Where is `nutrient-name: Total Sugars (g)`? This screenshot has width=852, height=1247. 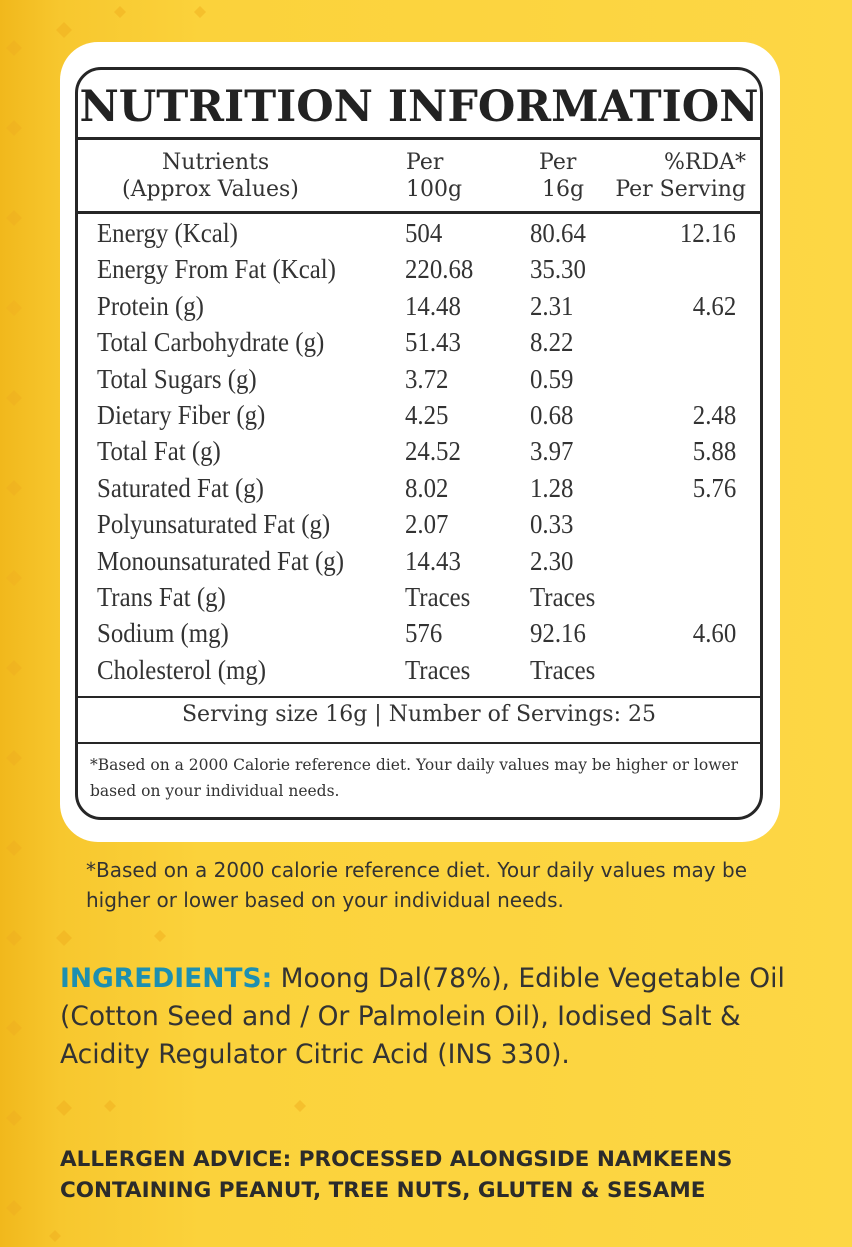
nutrient-name: Total Sugars (g) is located at coordinates (177, 378).